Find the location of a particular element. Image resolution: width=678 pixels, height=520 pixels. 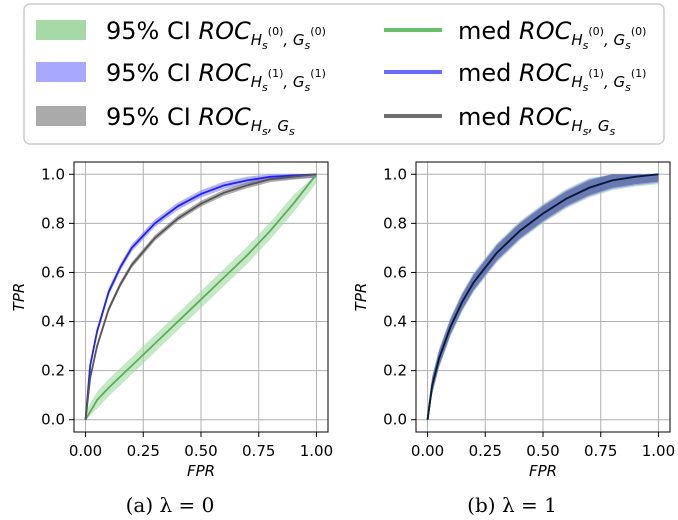

legend-entry: 95% CI ROCHs(1), Gs(1) is located at coordinates (181, 76).